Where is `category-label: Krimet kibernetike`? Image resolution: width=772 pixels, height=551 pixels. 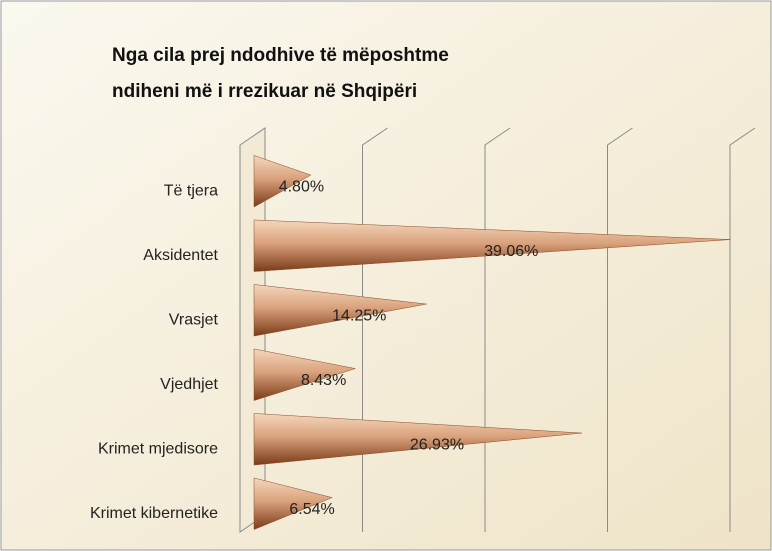 category-label: Krimet kibernetike is located at coordinates (154, 513).